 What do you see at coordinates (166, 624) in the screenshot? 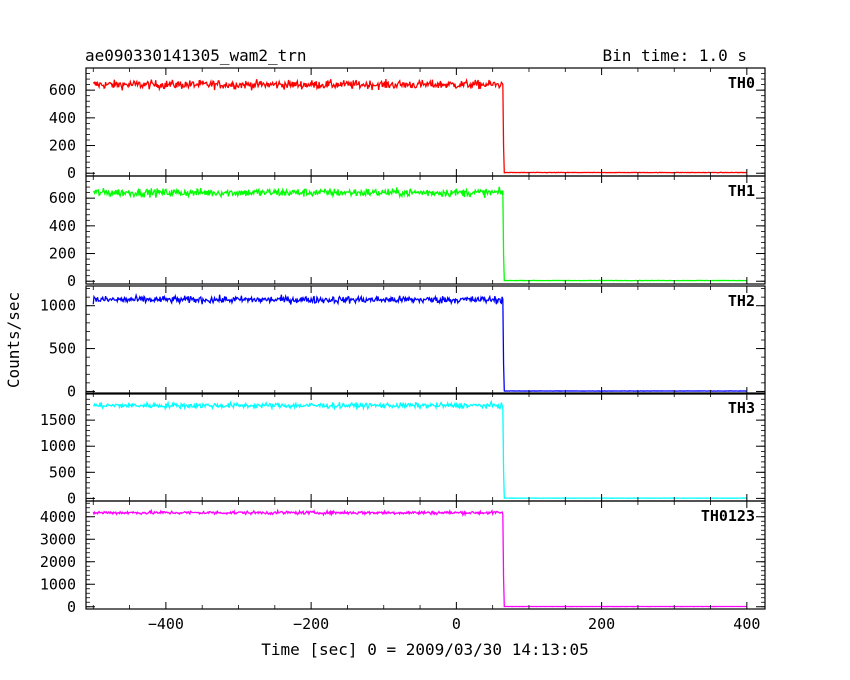
I see `x-tick-label: −400` at bounding box center [166, 624].